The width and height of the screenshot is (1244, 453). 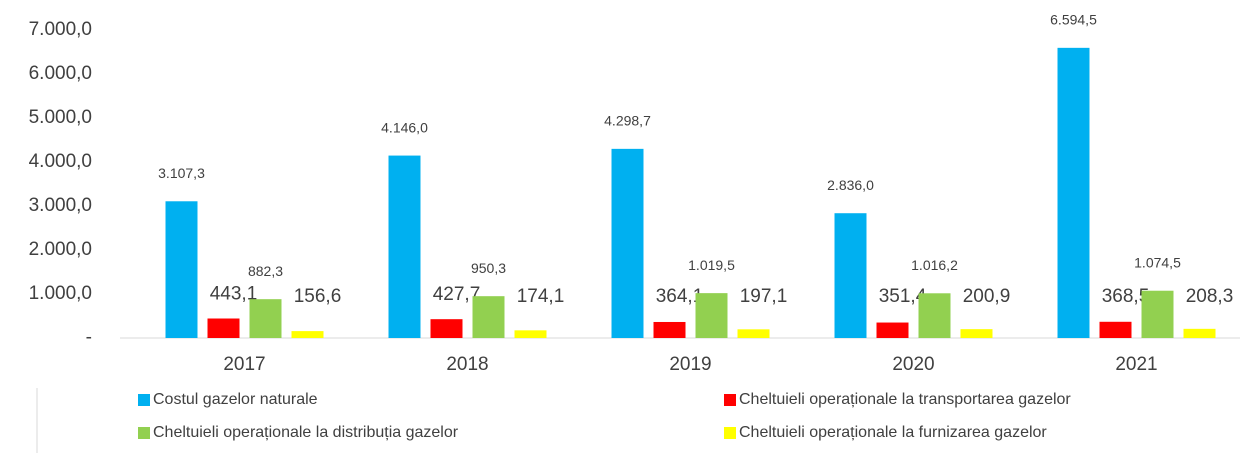 What do you see at coordinates (1157, 262) in the screenshot?
I see `value-label: 1.074,5` at bounding box center [1157, 262].